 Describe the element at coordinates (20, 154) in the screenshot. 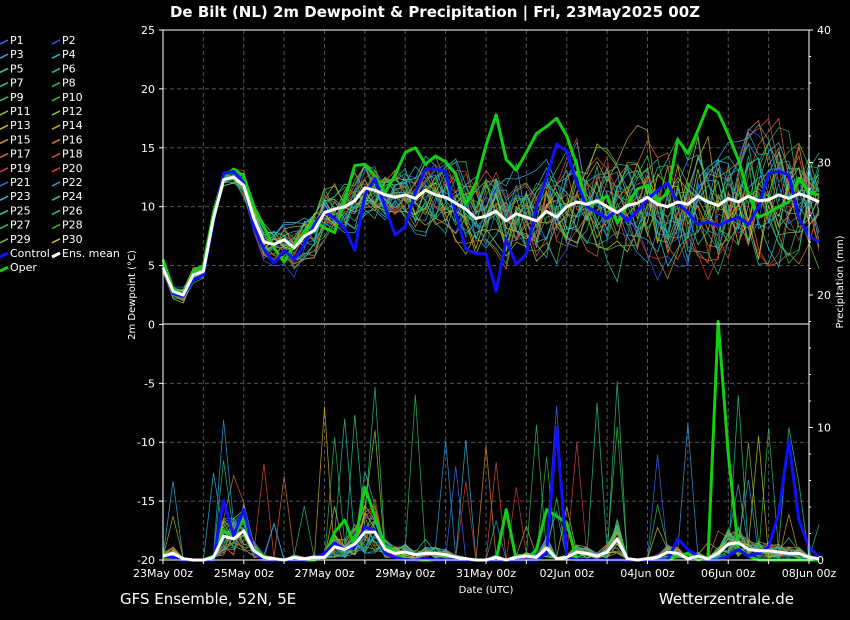

I see `legend-label: P17` at that location.